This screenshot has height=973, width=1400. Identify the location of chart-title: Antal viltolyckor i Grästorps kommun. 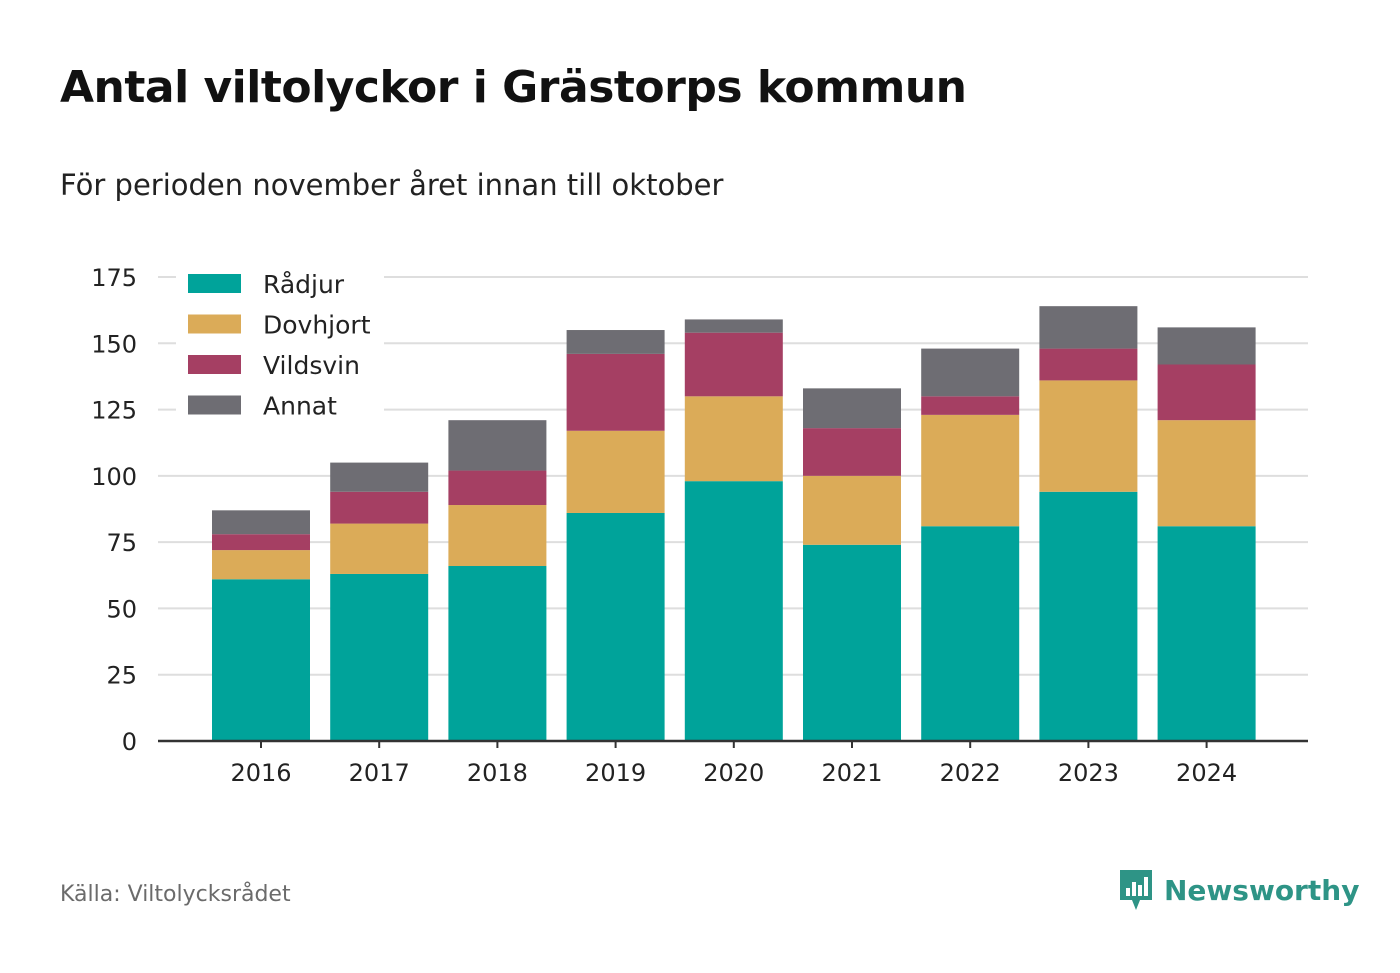
(513, 87).